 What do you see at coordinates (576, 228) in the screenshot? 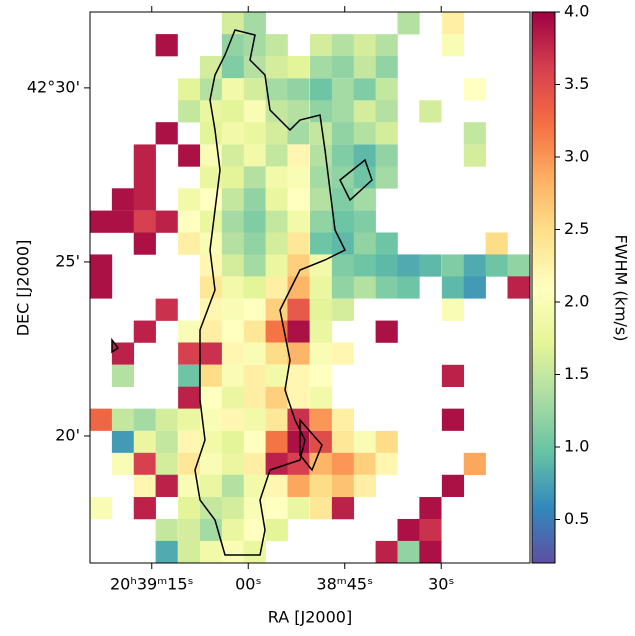
I see `colorbar-tick-label: 2.5` at bounding box center [576, 228].